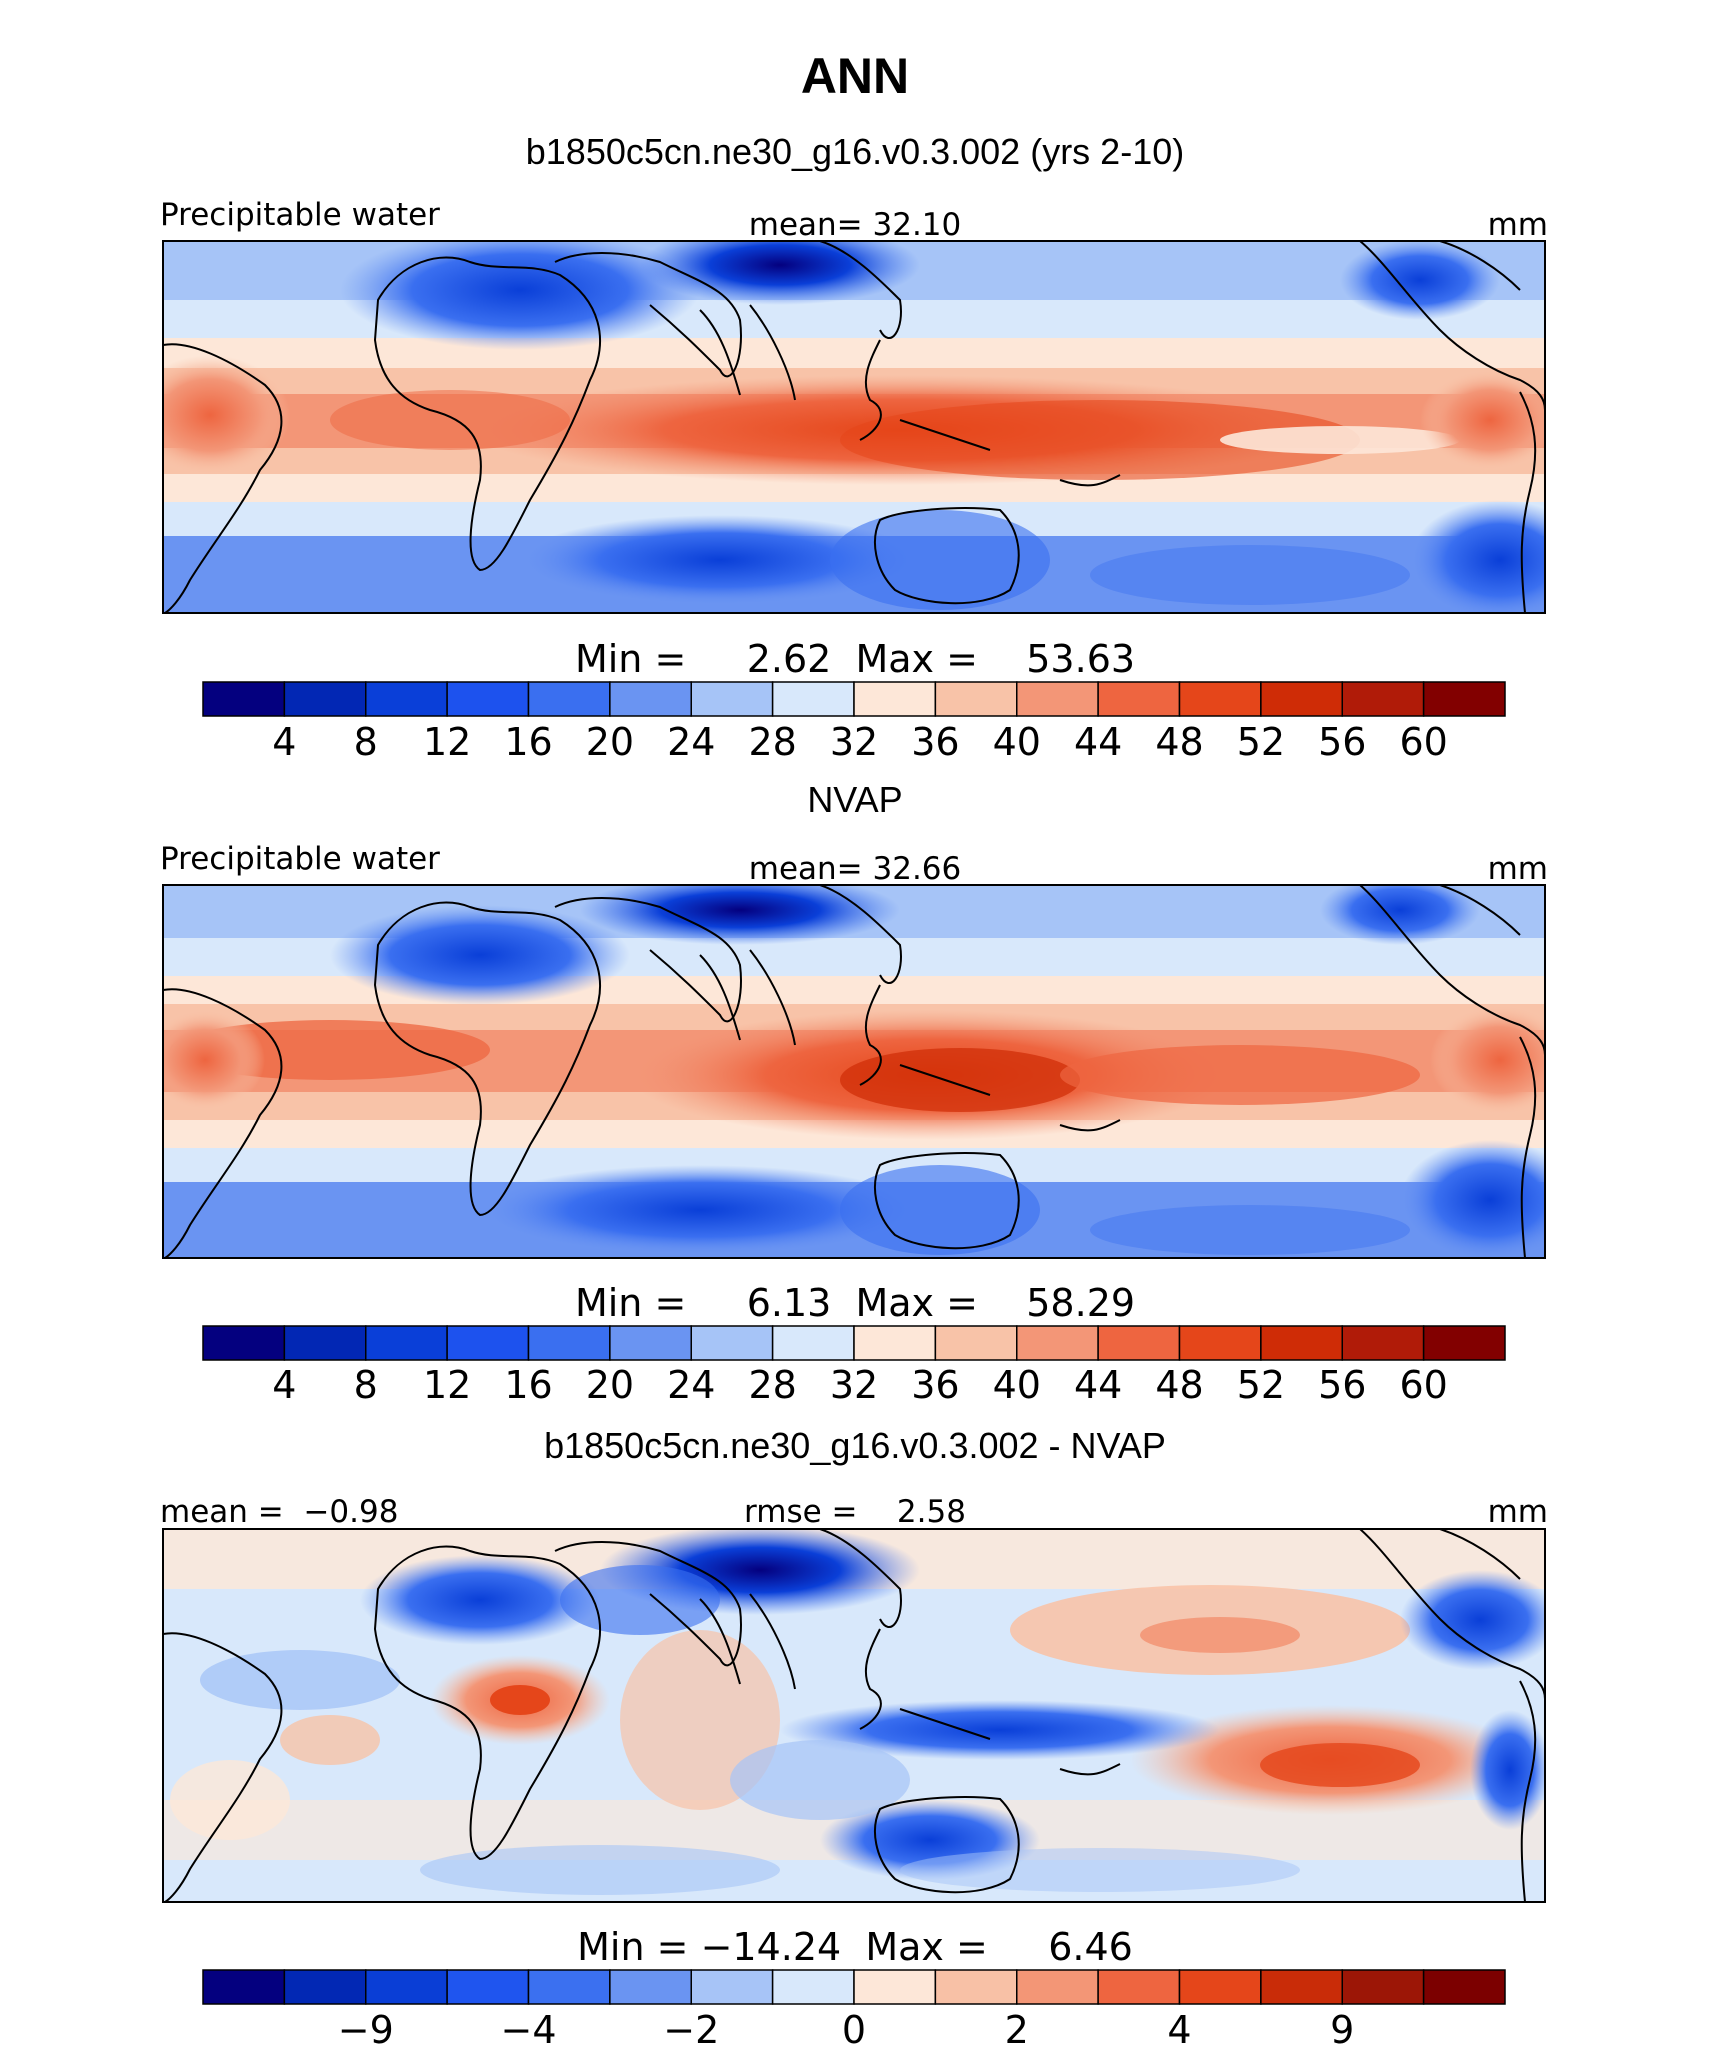 Image resolution: width=1710 pixels, height=2051 pixels. I want to click on colorbar-tick-label: 60, so click(1423, 742).